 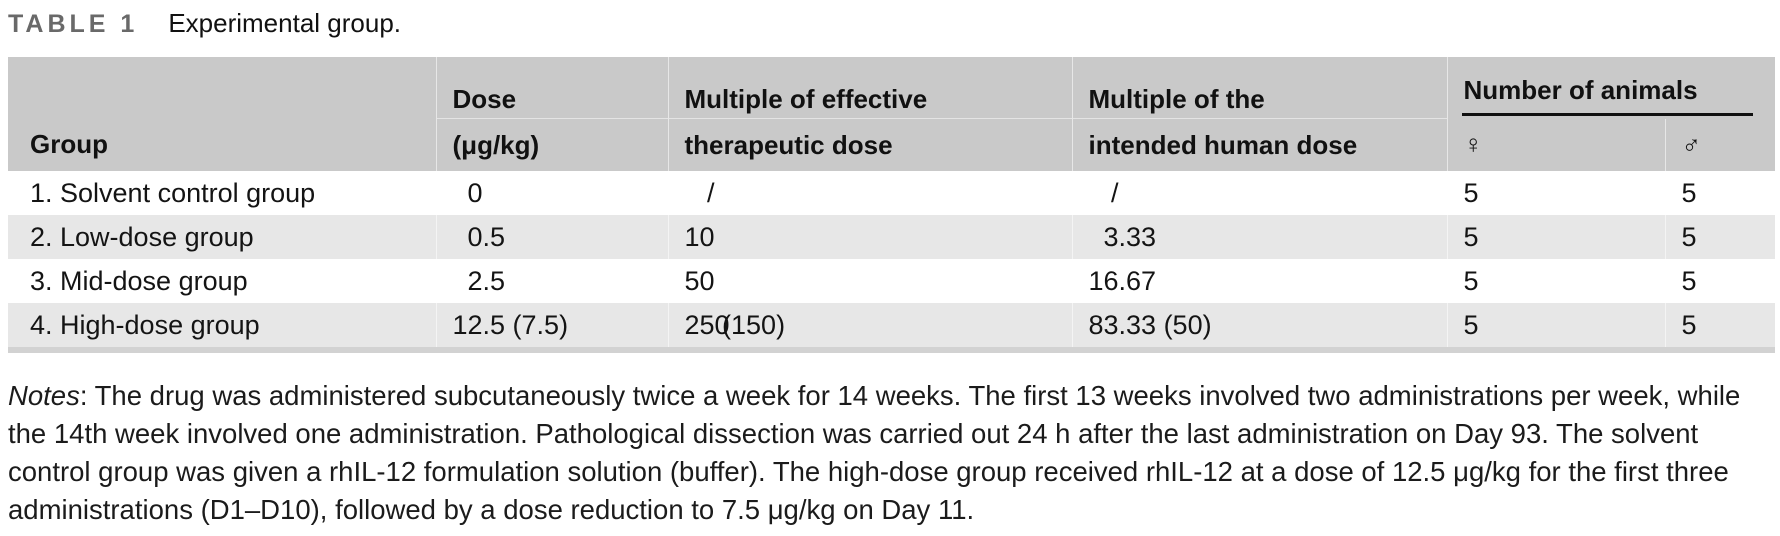 I want to click on col-header-number-of-animals: Number of animals, so click(x=1610, y=88).